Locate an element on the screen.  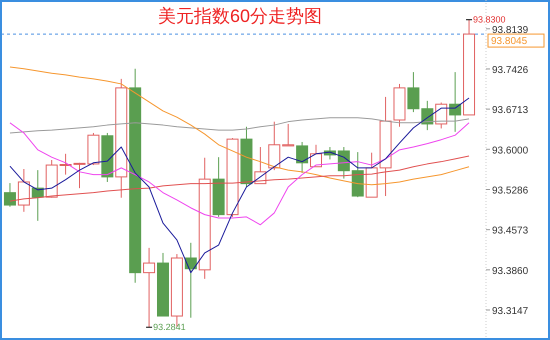
y-tick-label: 93.5286 is located at coordinates (510, 191).